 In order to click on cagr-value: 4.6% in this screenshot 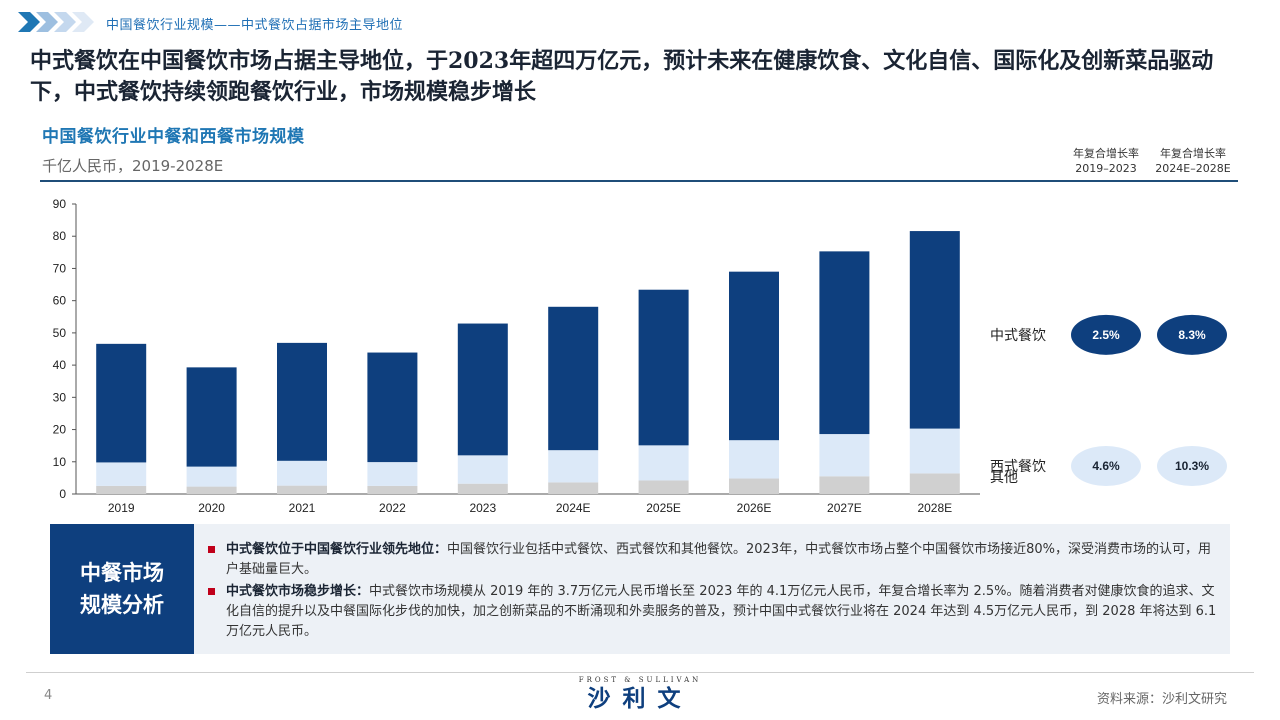, I will do `click(1106, 466)`.